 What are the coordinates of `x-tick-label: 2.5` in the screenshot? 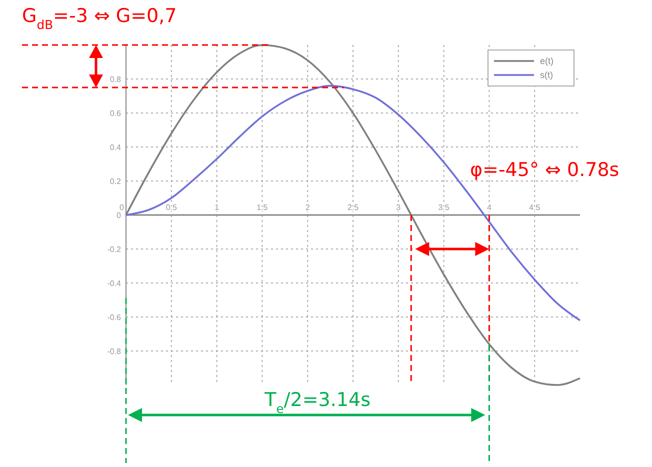 It's located at (353, 207).